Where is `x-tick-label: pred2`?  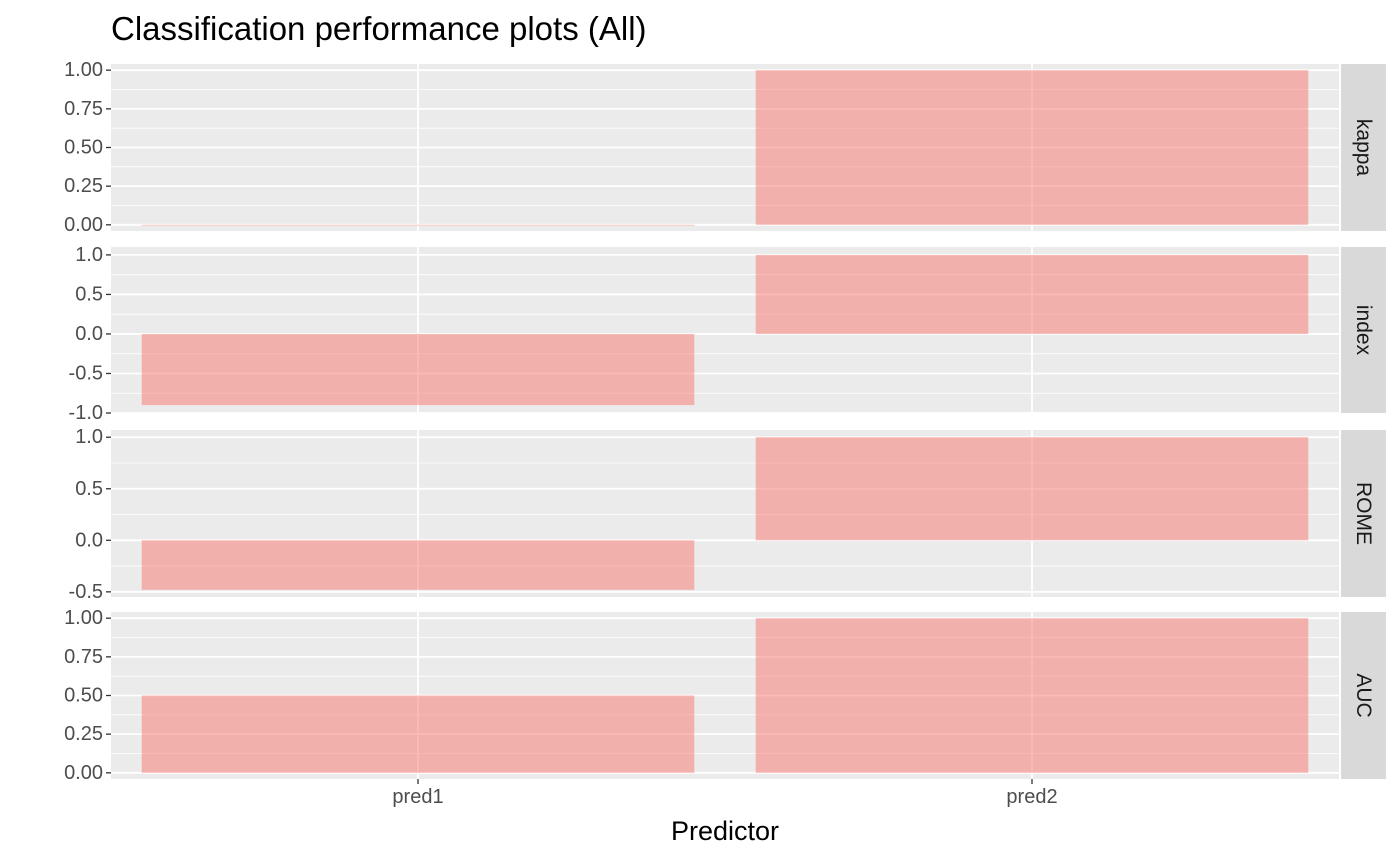
x-tick-label: pred2 is located at coordinates (1031, 797).